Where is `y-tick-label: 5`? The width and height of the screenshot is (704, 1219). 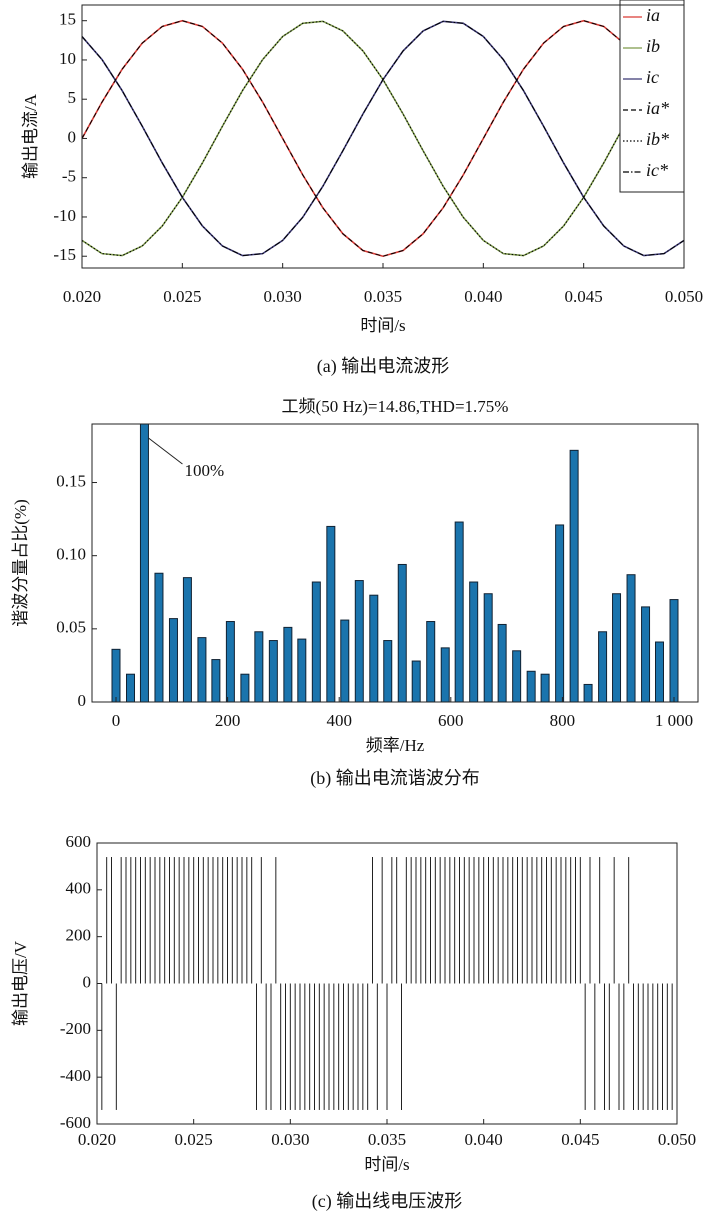
y-tick-label: 5 is located at coordinates (72, 97).